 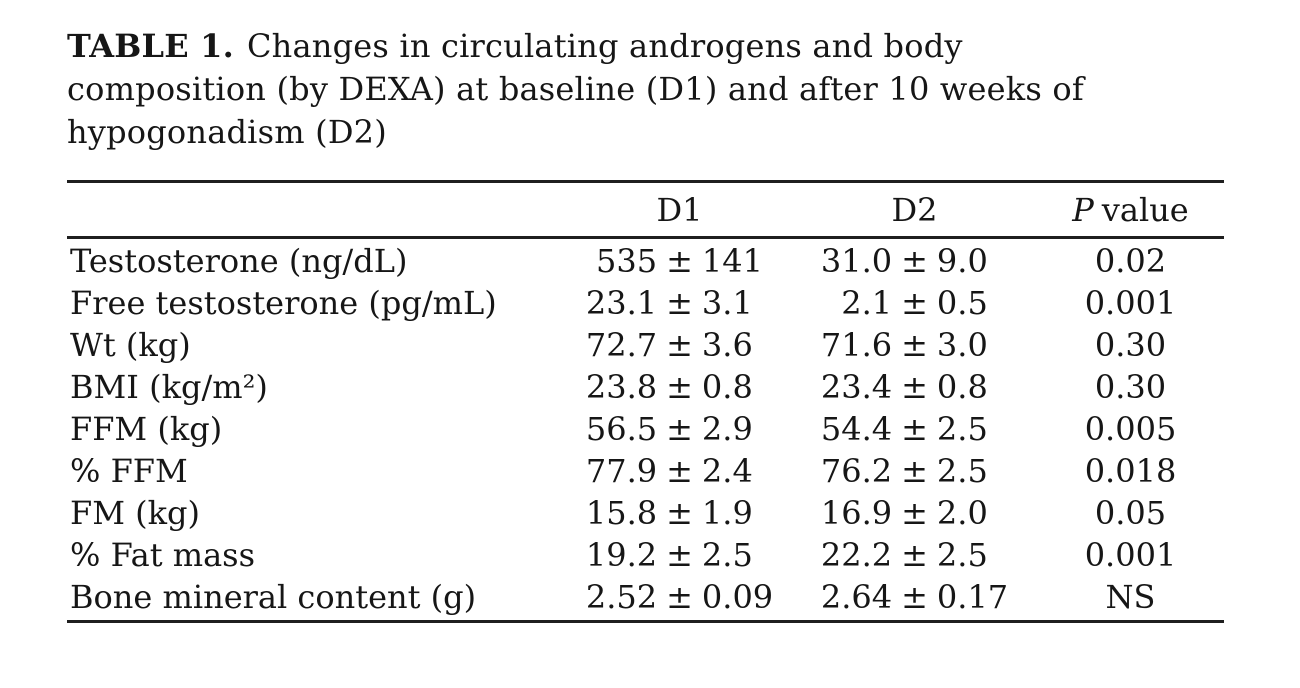 What do you see at coordinates (645, 237) in the screenshot?
I see `table-header-rule` at bounding box center [645, 237].